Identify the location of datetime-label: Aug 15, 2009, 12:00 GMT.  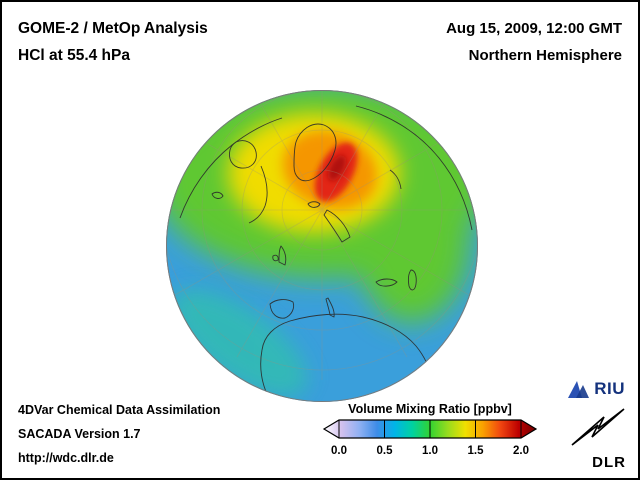
(534, 28).